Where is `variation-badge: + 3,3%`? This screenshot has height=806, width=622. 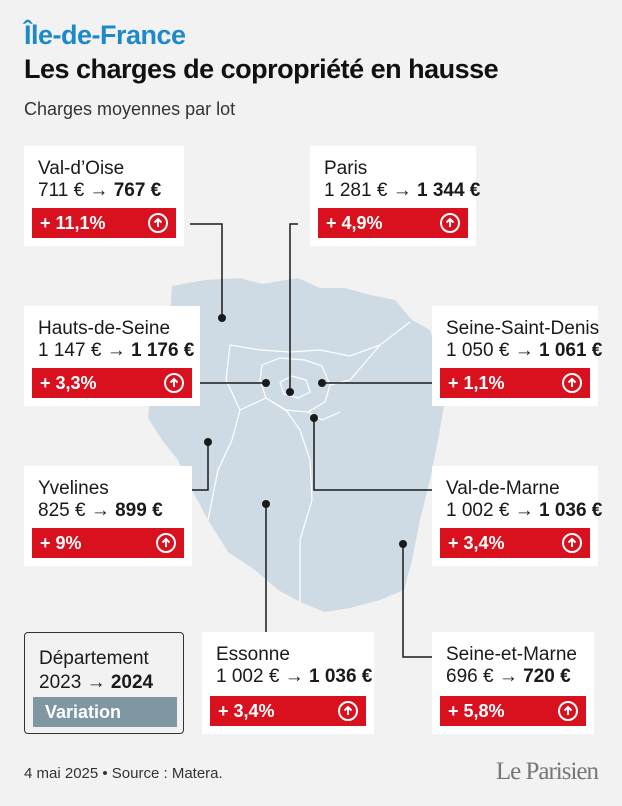 variation-badge: + 3,3% is located at coordinates (112, 383).